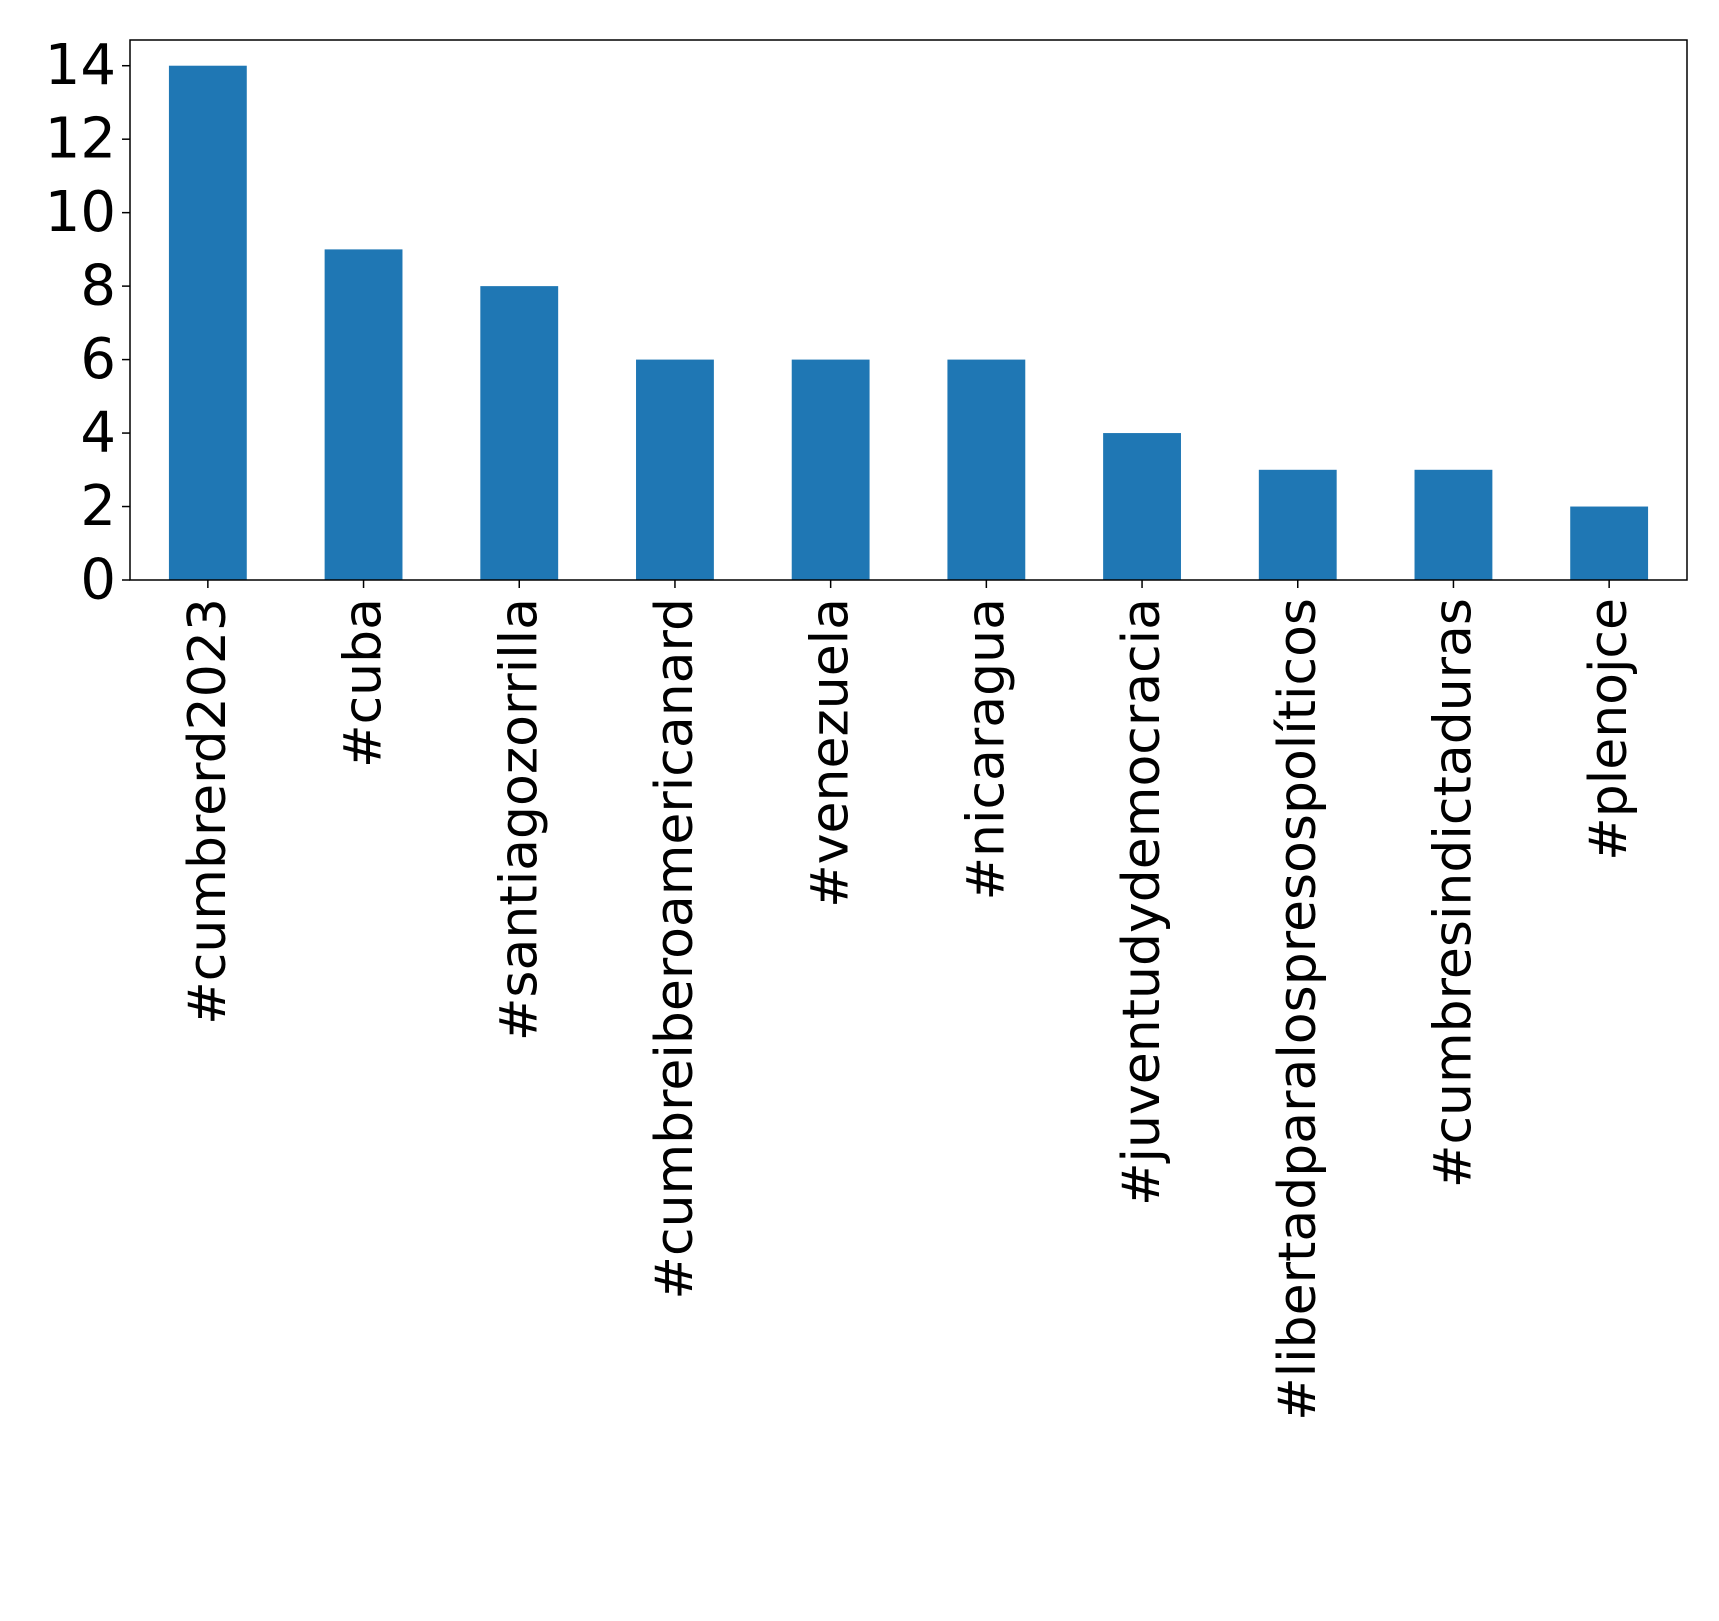 The image size is (1719, 1621). What do you see at coordinates (1453, 893) in the screenshot?
I see `x-tick-label: #cumbresindictaduras` at bounding box center [1453, 893].